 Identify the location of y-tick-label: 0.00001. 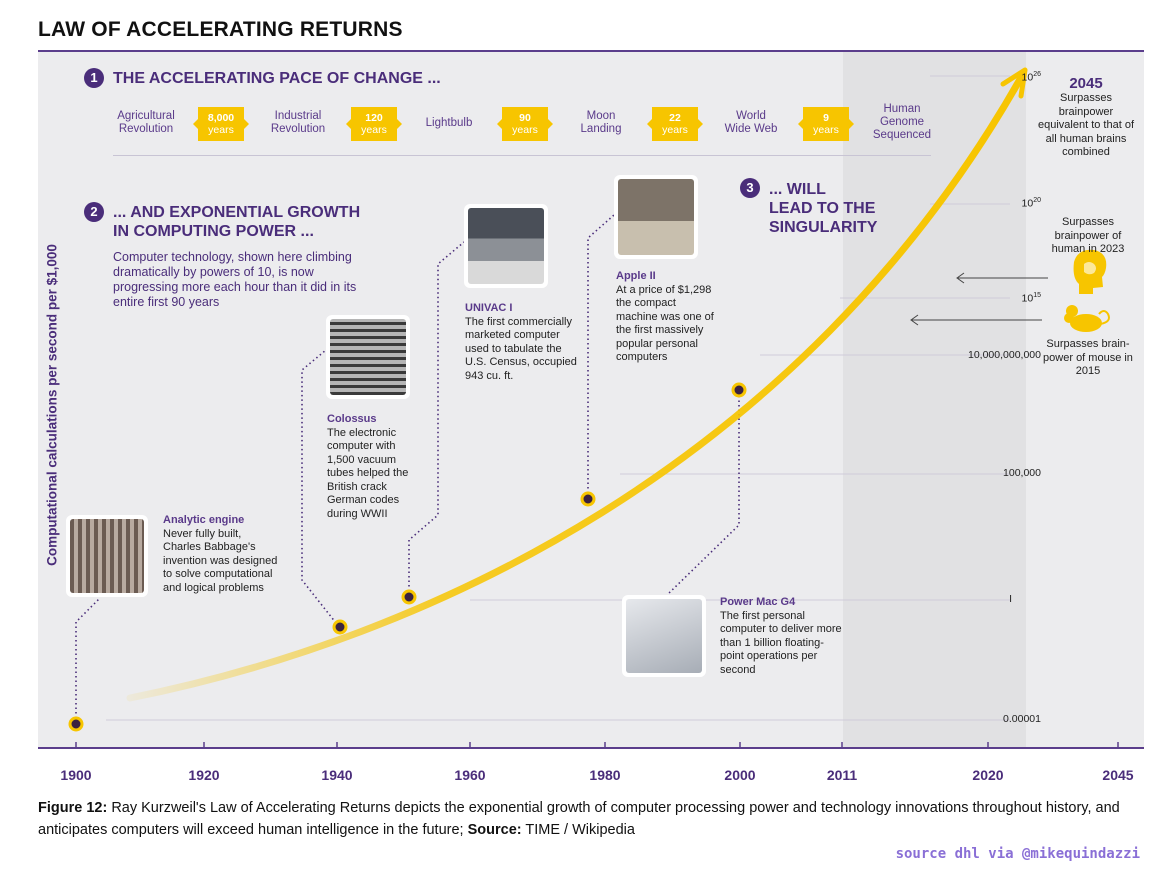
(1022, 719).